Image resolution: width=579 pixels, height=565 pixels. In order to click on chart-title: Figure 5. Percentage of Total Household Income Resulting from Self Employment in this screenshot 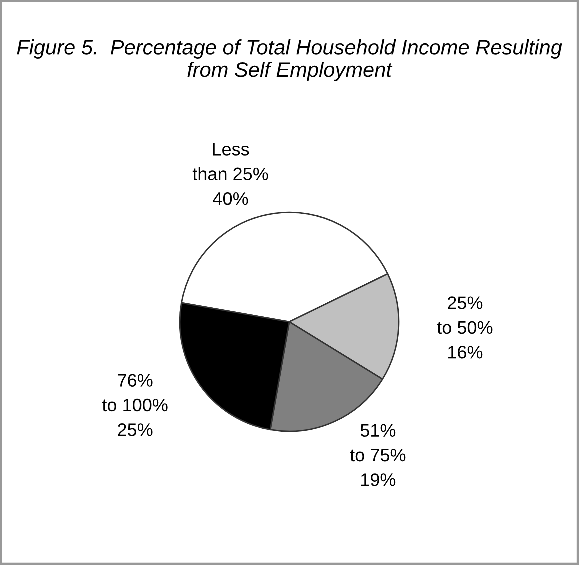, I will do `click(289, 61)`.